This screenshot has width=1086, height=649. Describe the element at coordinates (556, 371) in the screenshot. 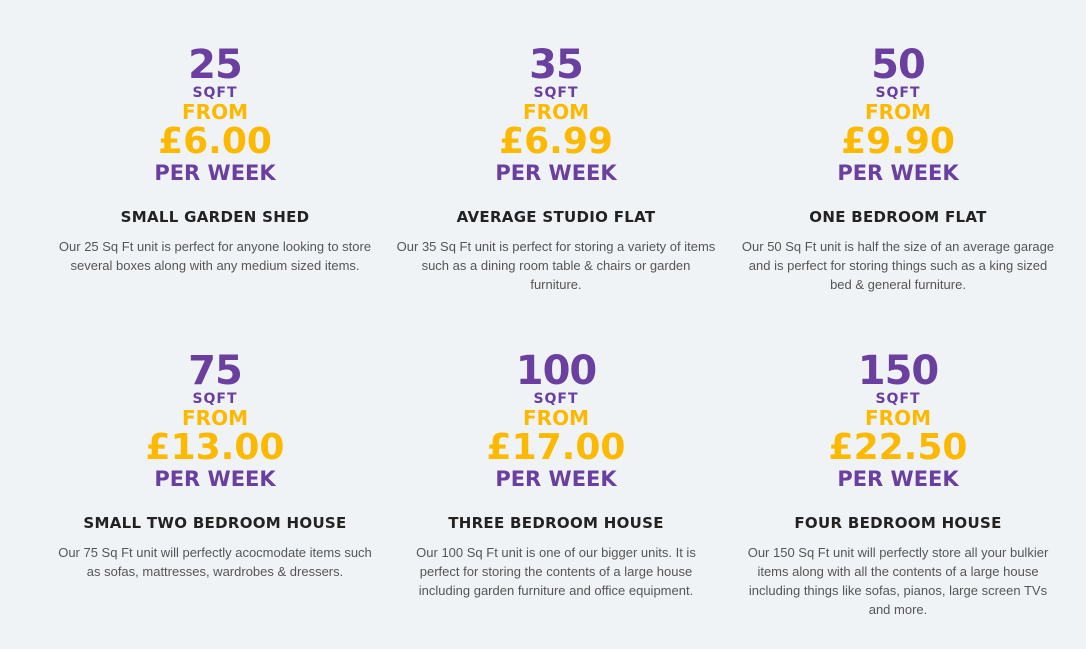

I see `unit-size: 100` at that location.